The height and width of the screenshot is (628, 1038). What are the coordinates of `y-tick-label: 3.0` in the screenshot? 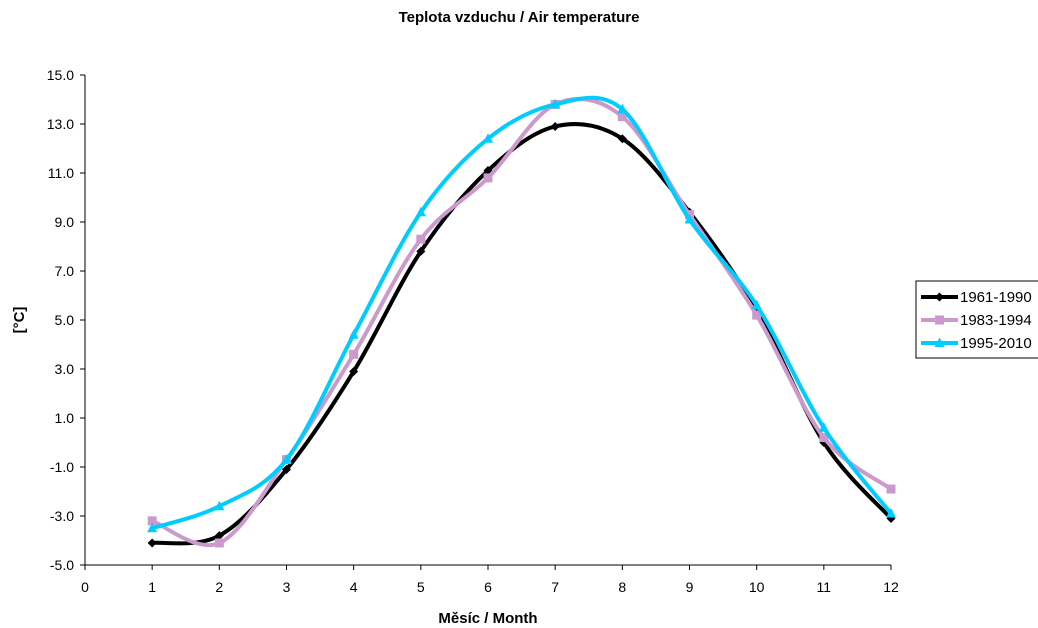 It's located at (65, 369).